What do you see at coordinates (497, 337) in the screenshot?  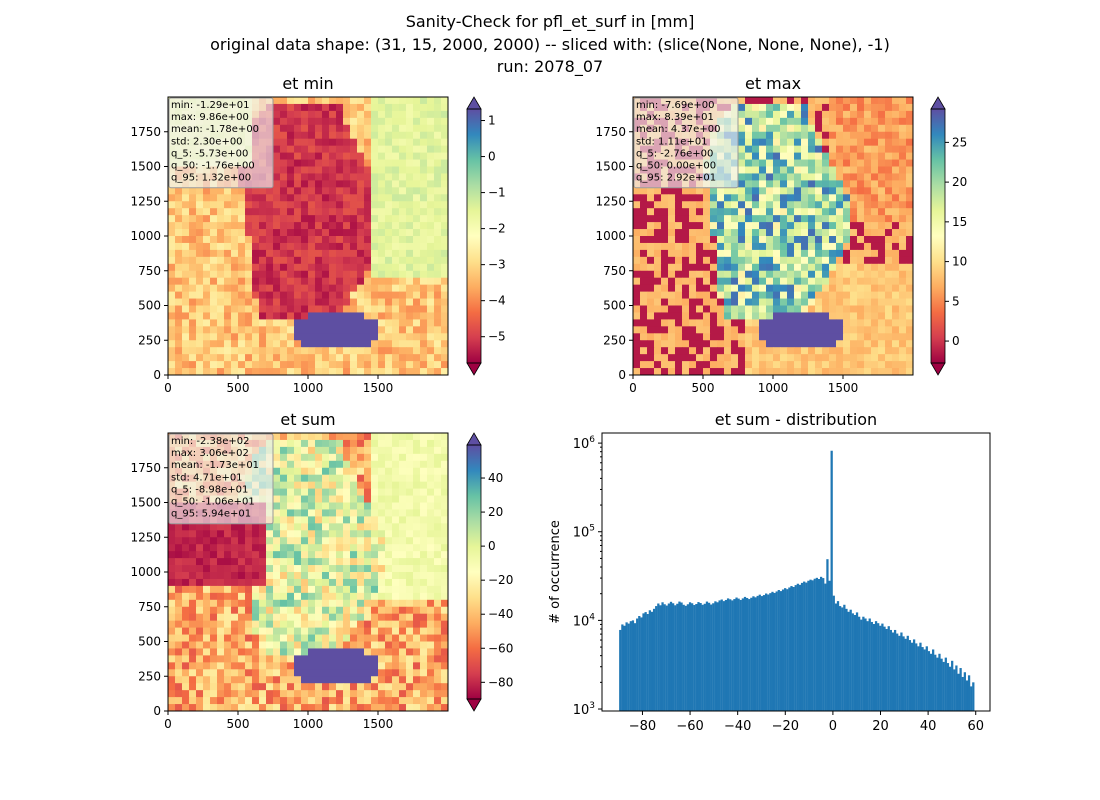 I see `colorbar-tick-label: −5` at bounding box center [497, 337].